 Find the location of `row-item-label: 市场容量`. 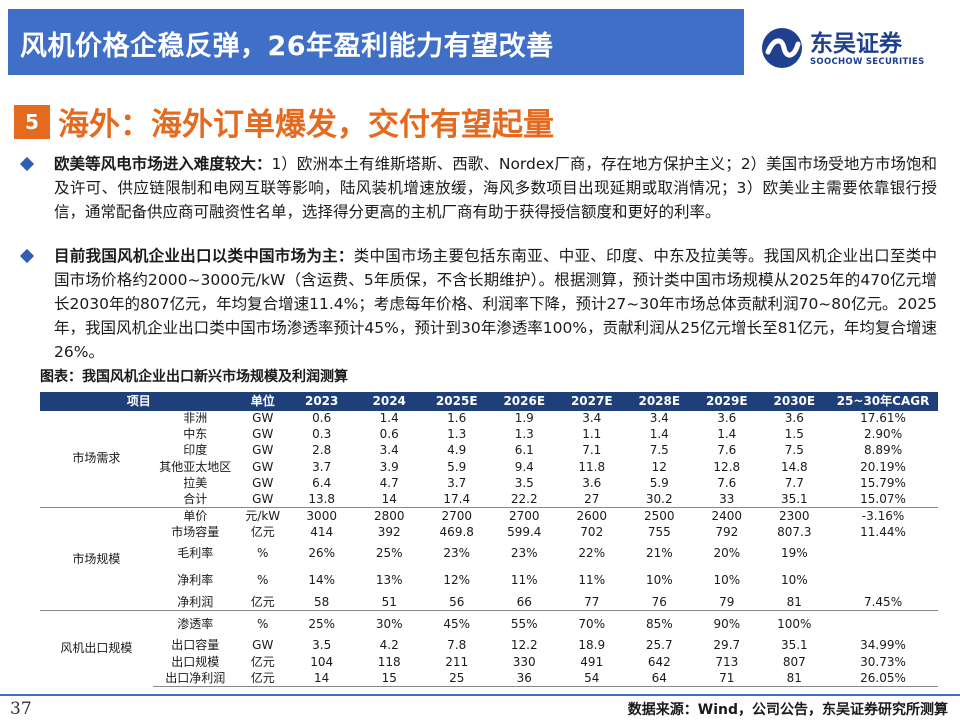

row-item-label: 市场容量 is located at coordinates (195, 531).